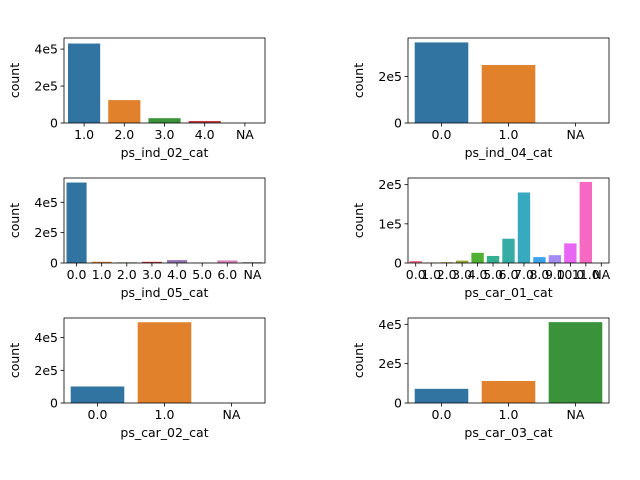 The height and width of the screenshot is (480, 640). Describe the element at coordinates (165, 152) in the screenshot. I see `x-axis-label: ps_ind_02_cat` at that location.